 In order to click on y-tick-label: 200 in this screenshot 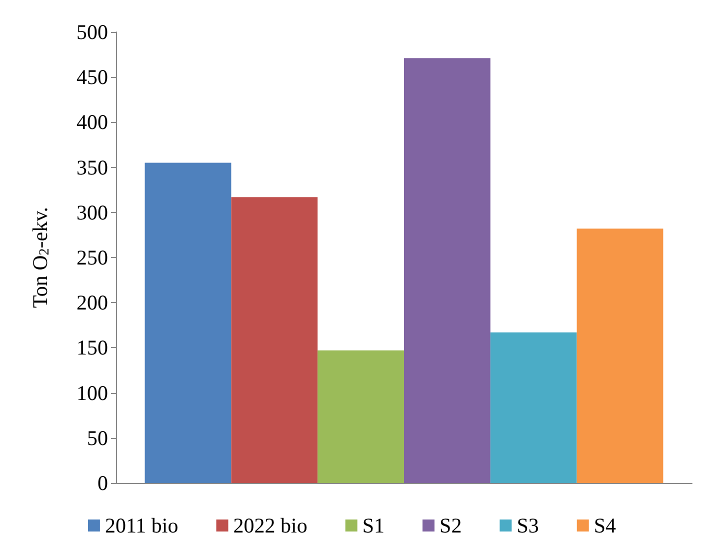, I will do `click(92, 302)`.